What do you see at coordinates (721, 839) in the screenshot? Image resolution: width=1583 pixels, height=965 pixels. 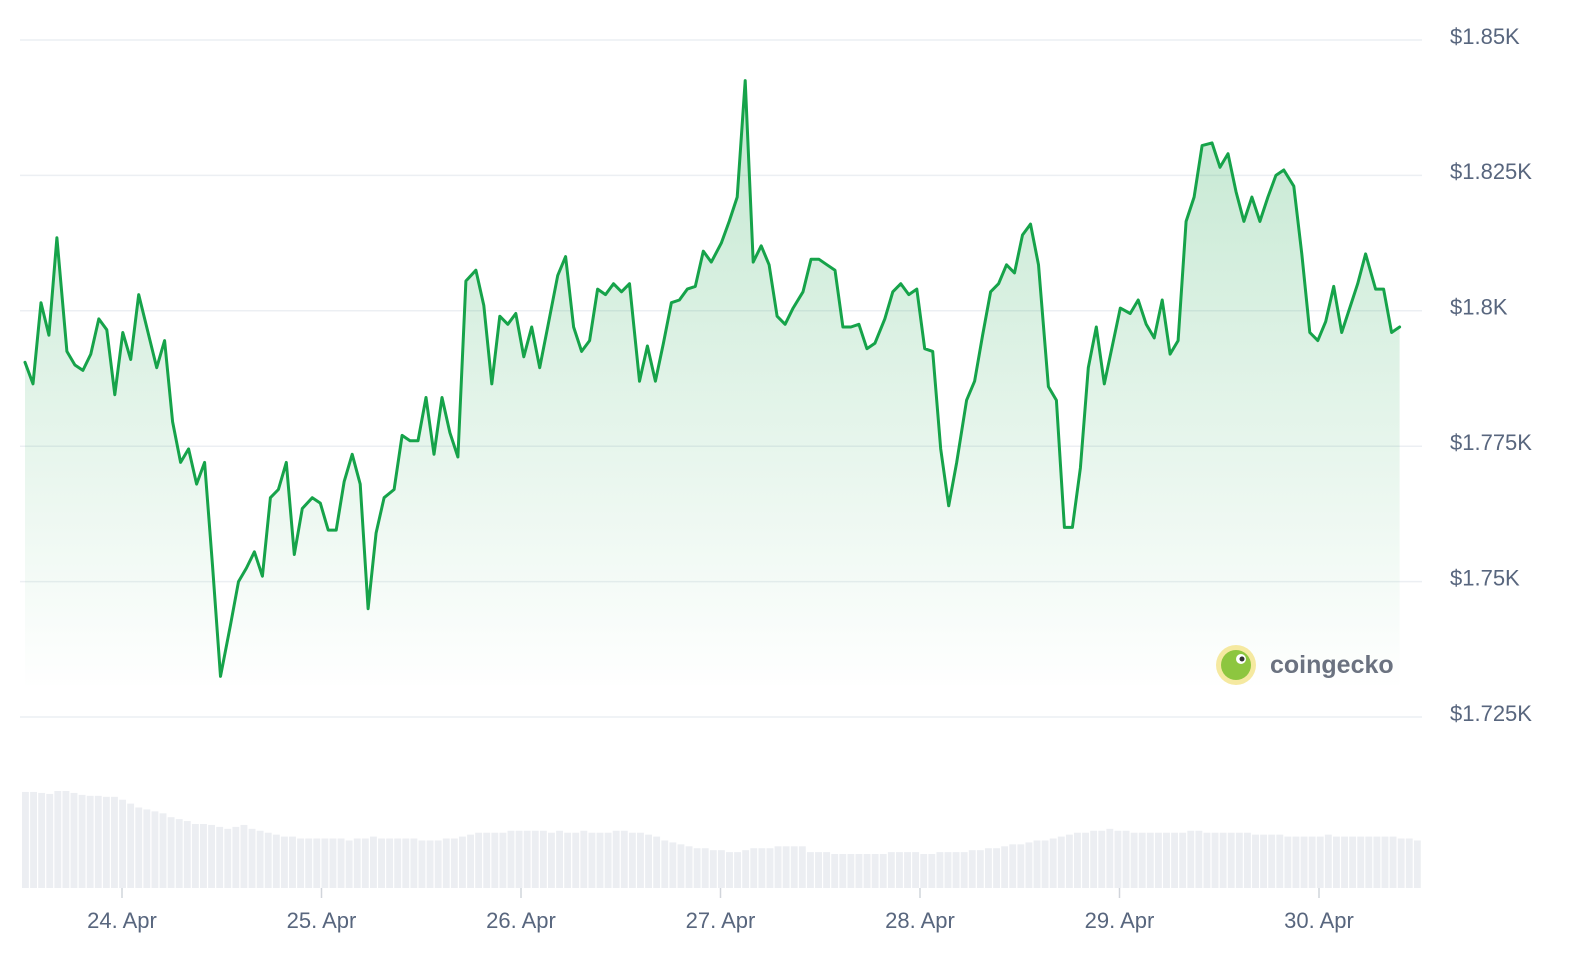 I see `volume-bars` at bounding box center [721, 839].